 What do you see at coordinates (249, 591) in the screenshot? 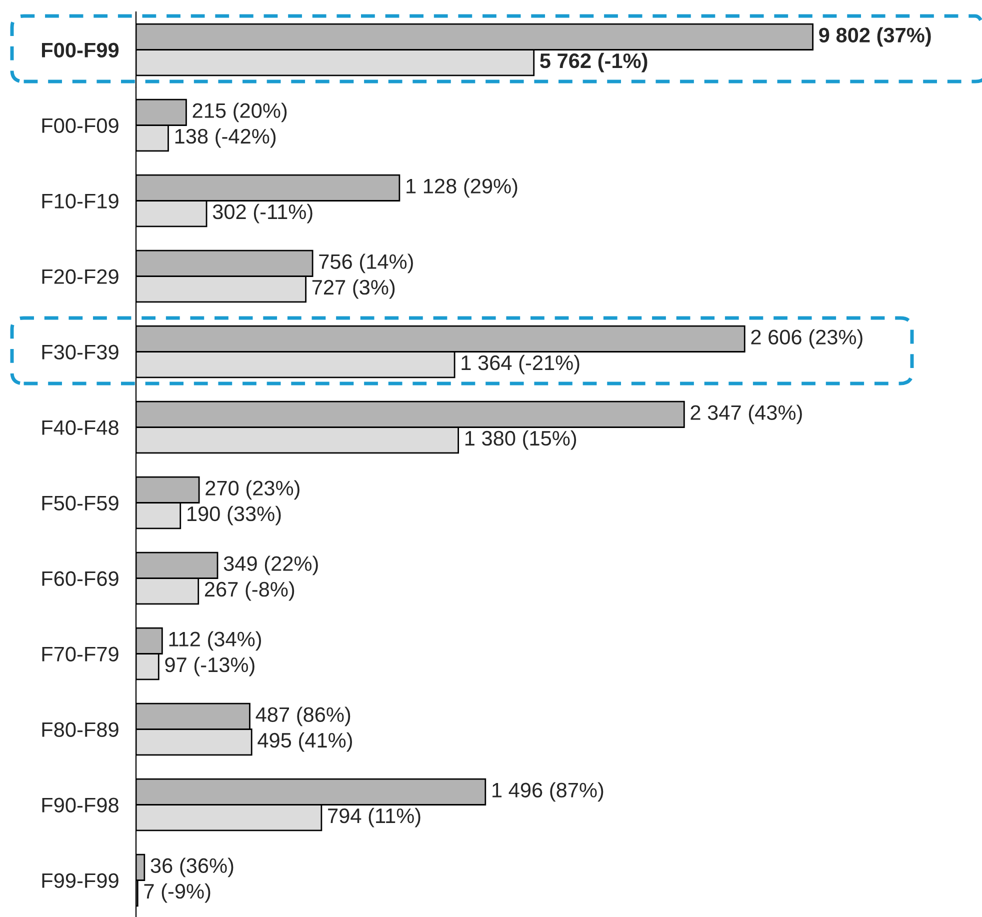
I see `data-label: 267 (-8%)` at bounding box center [249, 591].